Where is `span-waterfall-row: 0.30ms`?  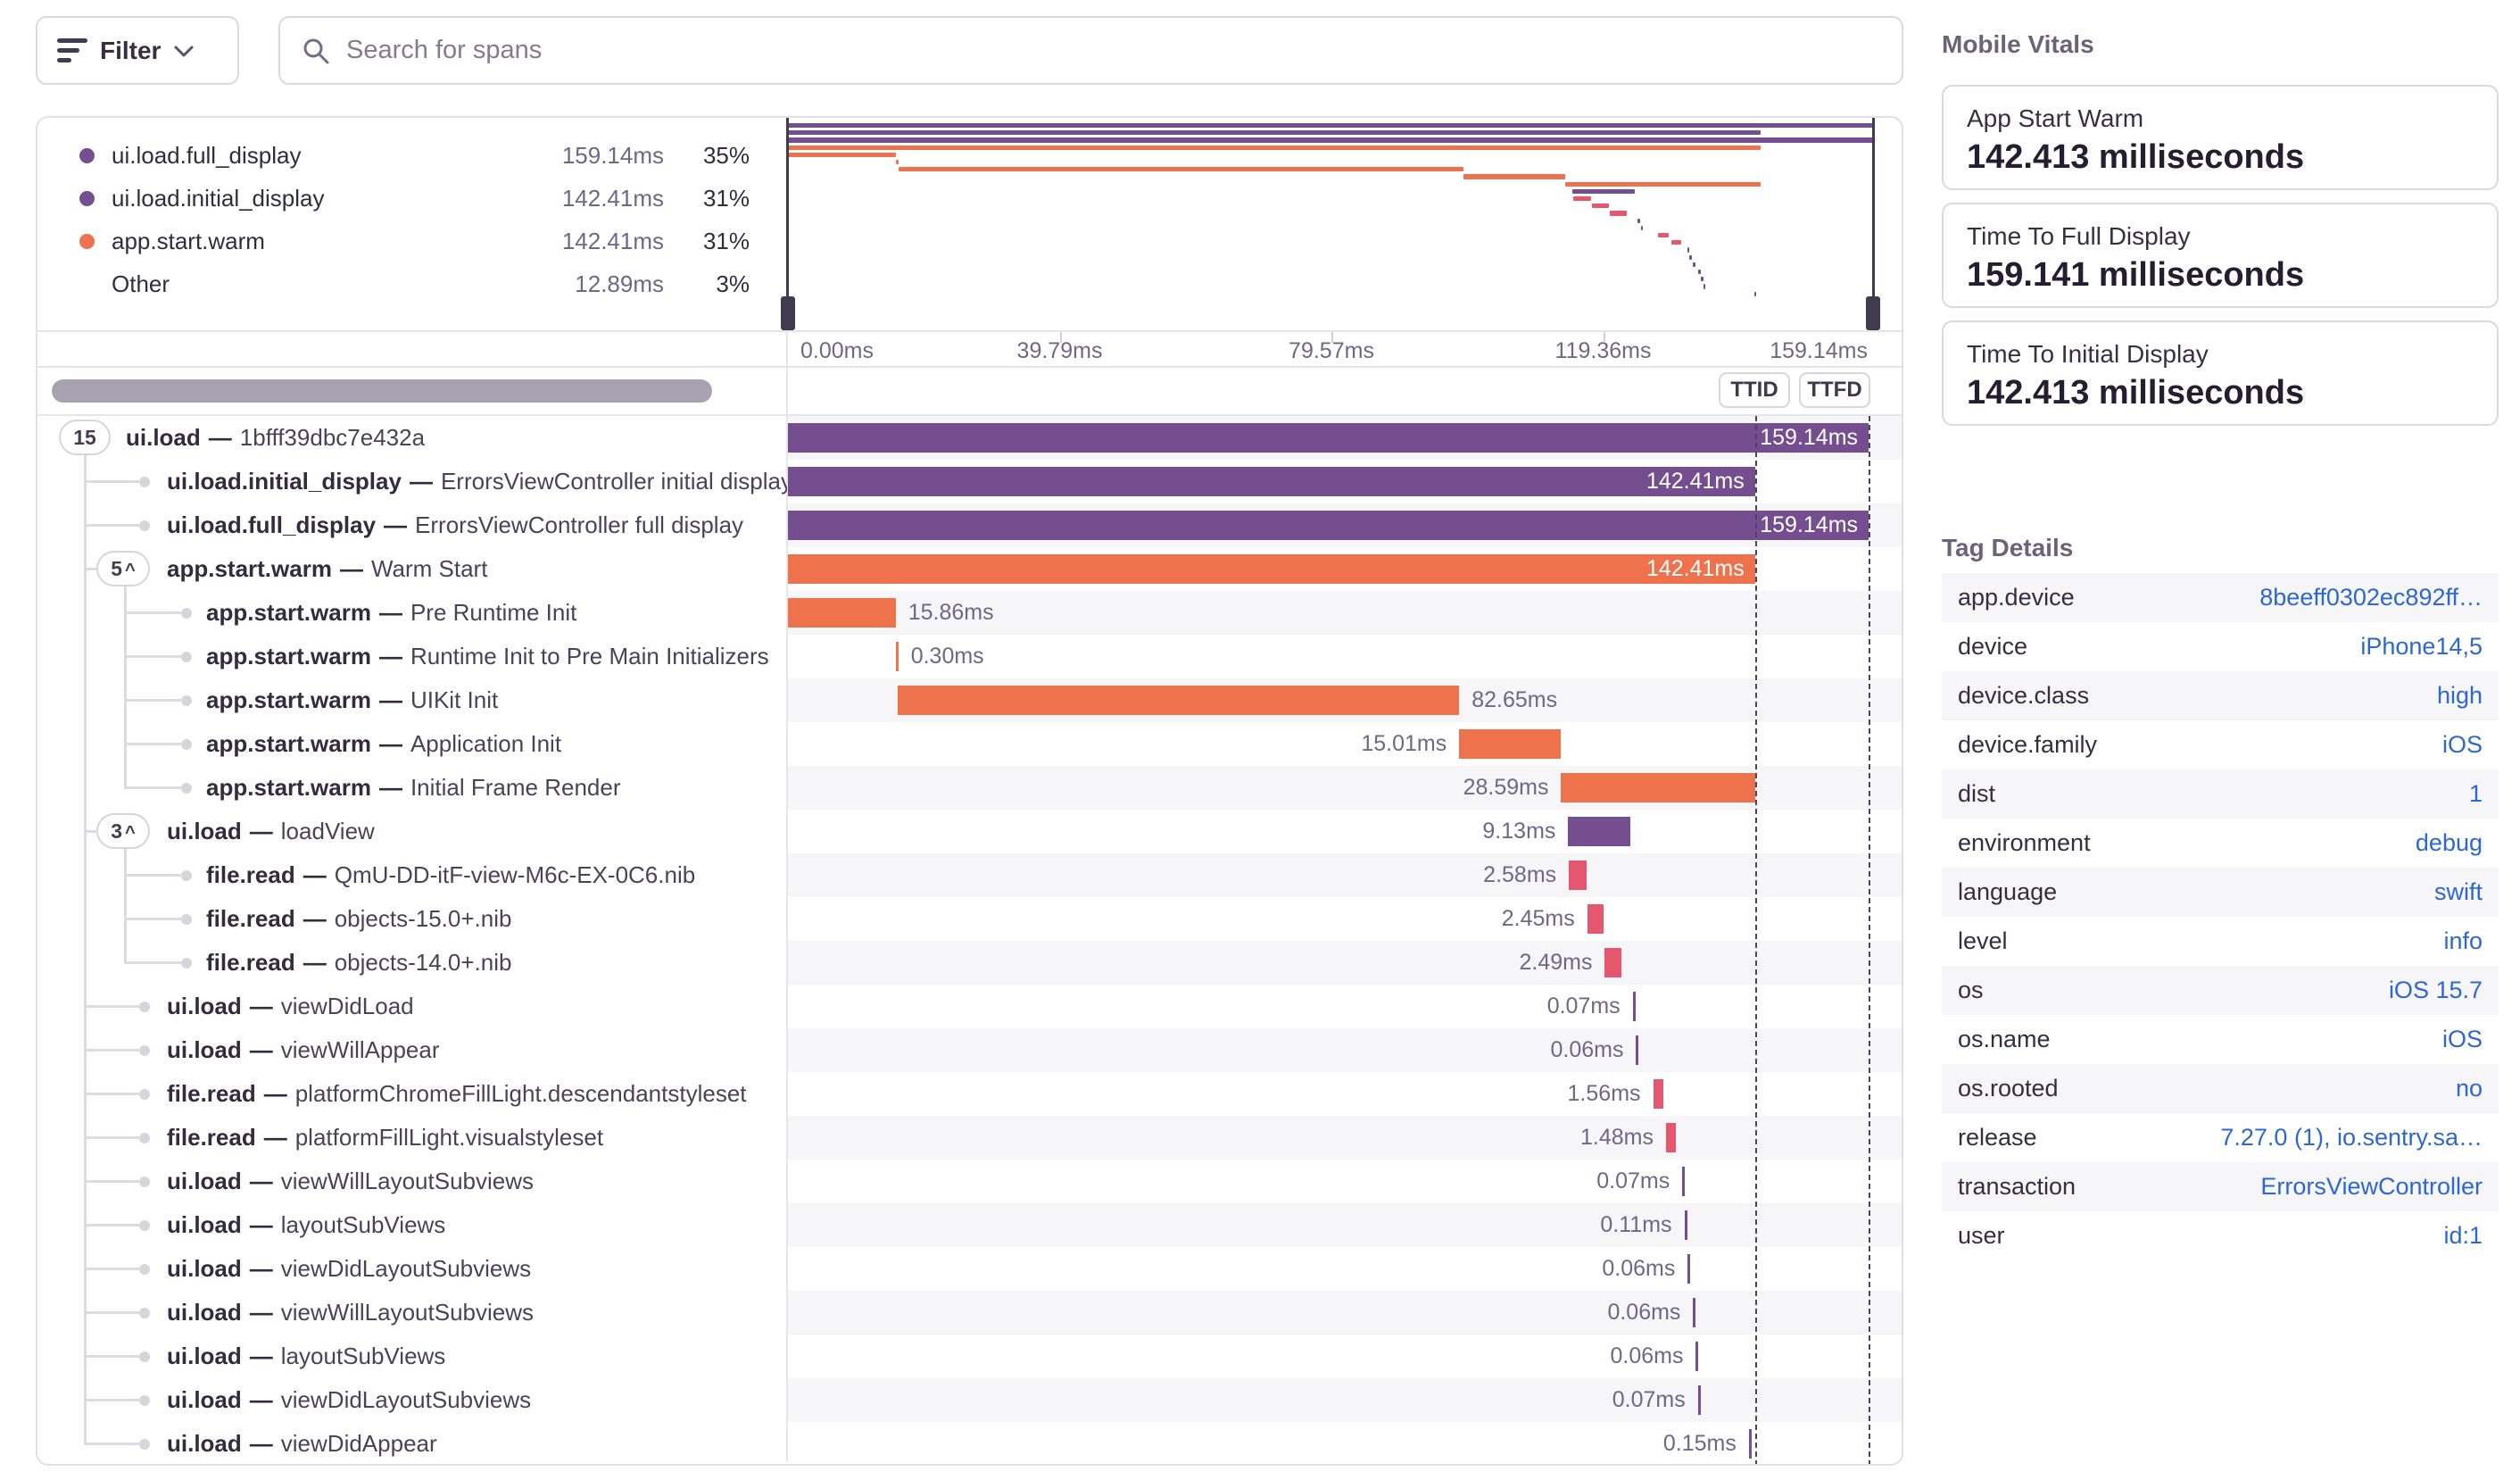 span-waterfall-row: 0.30ms is located at coordinates (1345, 656).